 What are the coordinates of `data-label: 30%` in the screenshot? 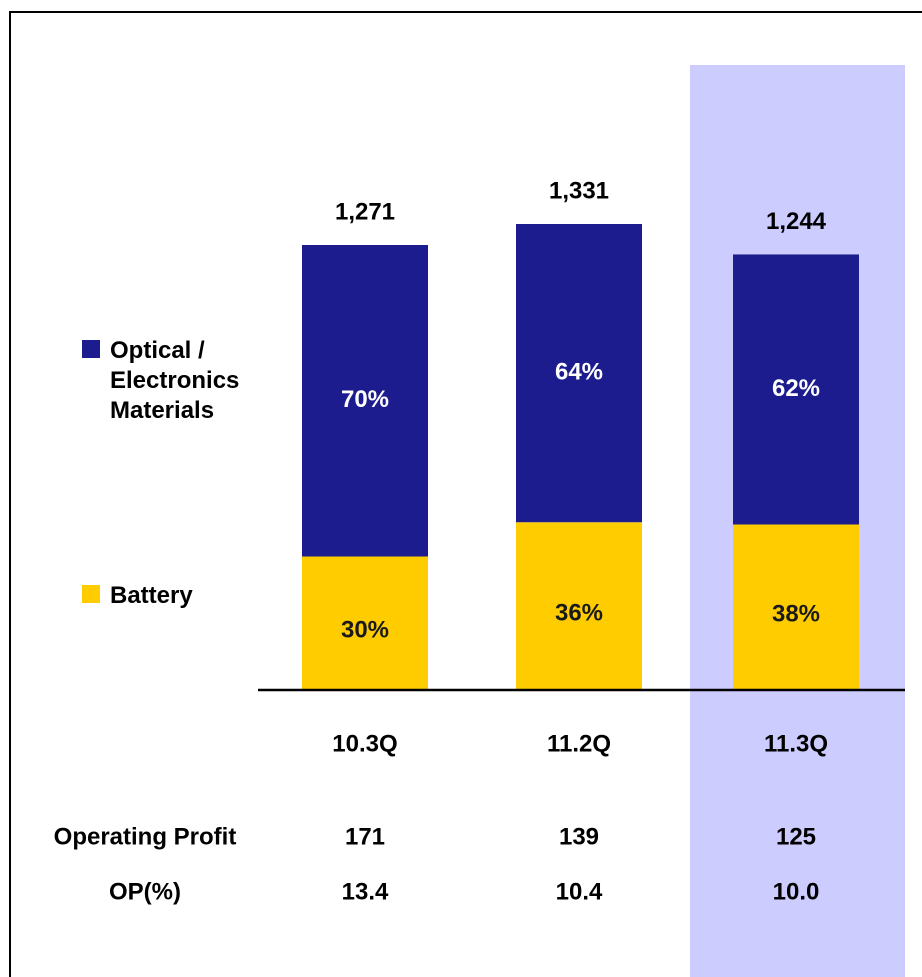 It's located at (365, 630).